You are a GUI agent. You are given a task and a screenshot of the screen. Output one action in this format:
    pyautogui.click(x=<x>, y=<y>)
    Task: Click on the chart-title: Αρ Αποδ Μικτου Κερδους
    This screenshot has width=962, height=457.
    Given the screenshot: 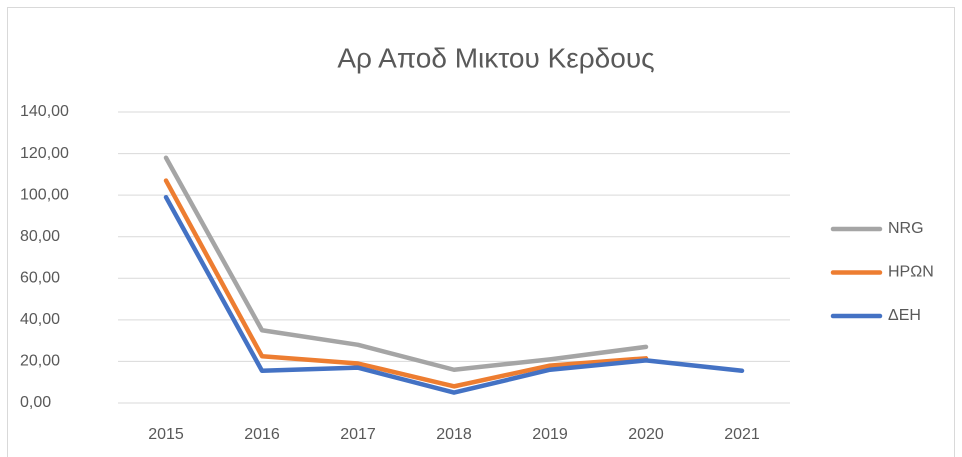 What is the action you would take?
    pyautogui.click(x=495, y=57)
    